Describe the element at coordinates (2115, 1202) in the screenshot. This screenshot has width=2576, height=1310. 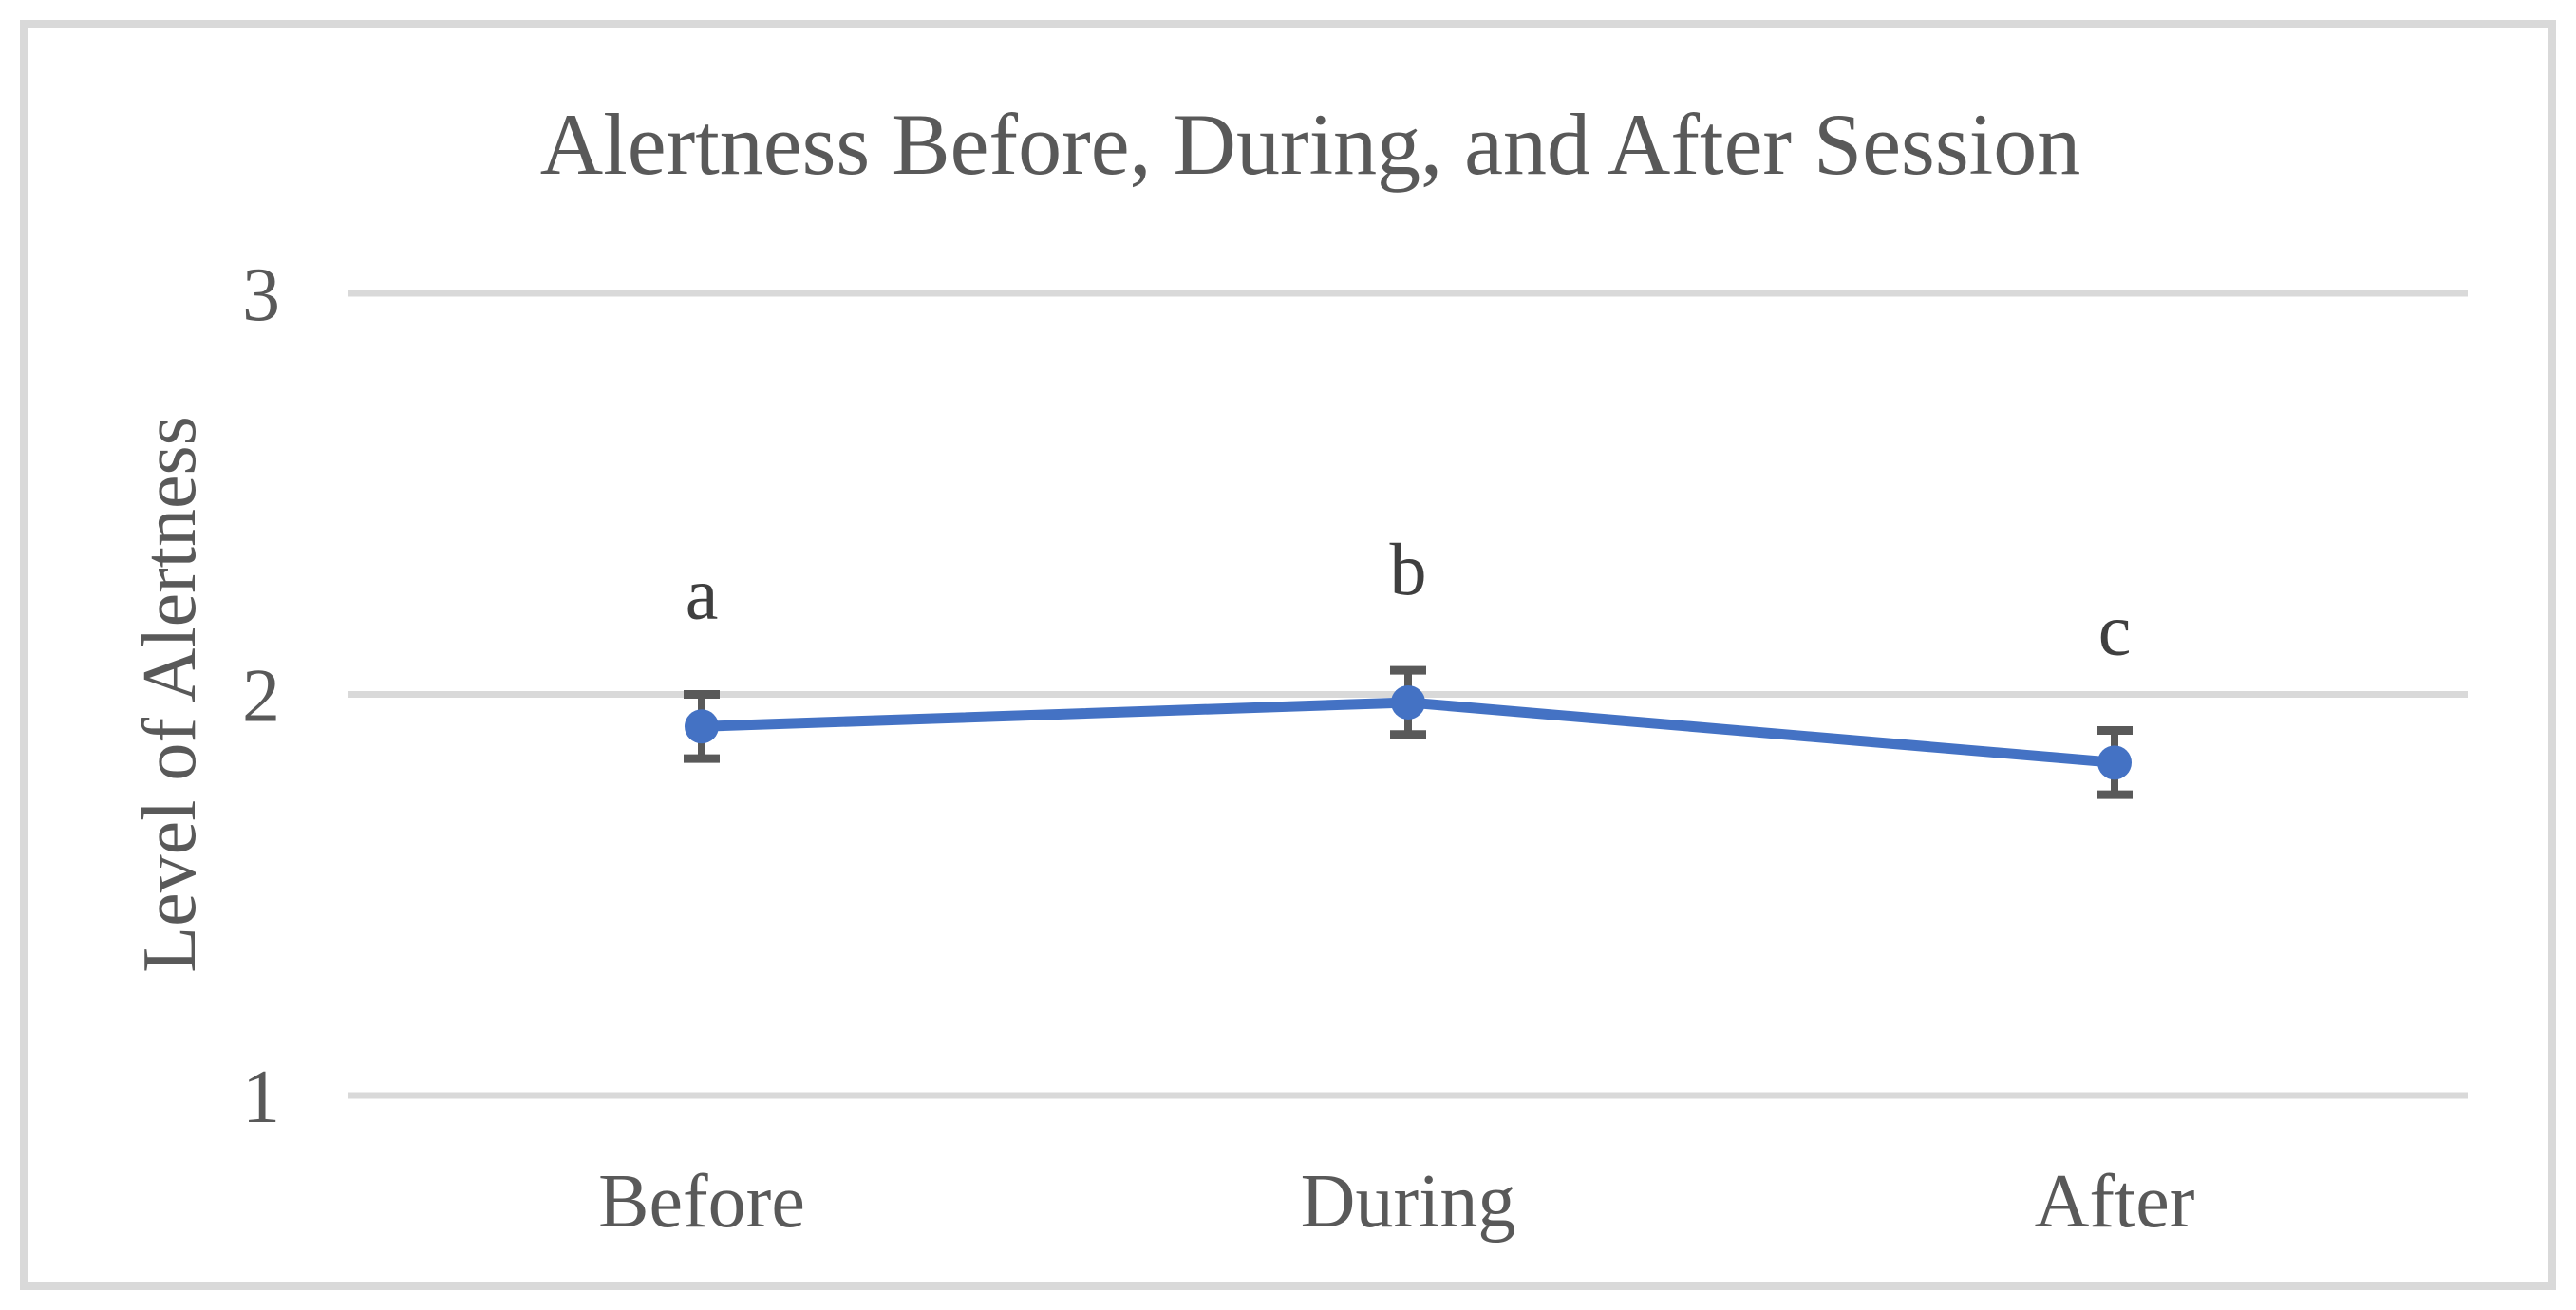
I see `x-category-label: After` at that location.